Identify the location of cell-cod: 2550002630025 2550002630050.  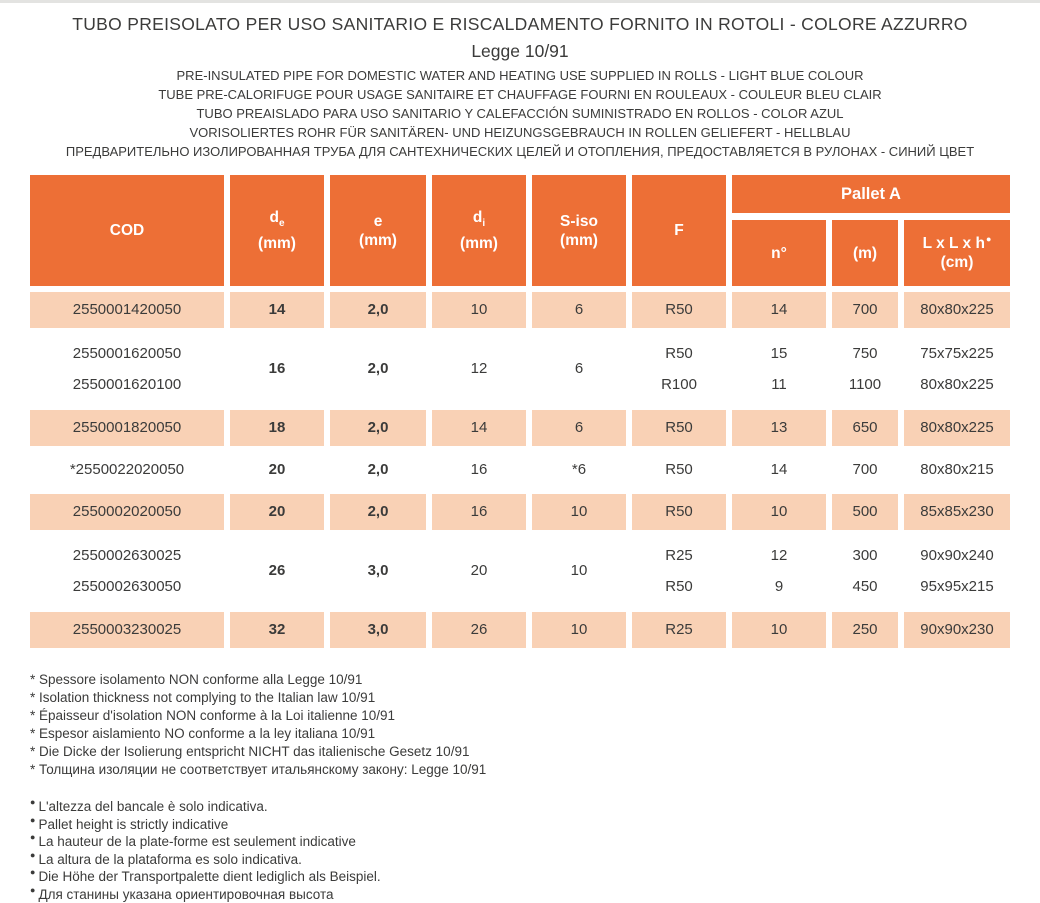
(127, 571).